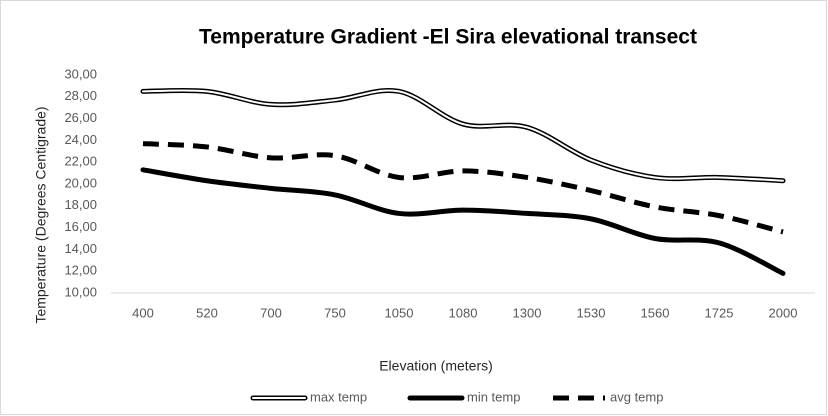 The height and width of the screenshot is (416, 828). What do you see at coordinates (591, 312) in the screenshot?
I see `x-tick-label: 1530` at bounding box center [591, 312].